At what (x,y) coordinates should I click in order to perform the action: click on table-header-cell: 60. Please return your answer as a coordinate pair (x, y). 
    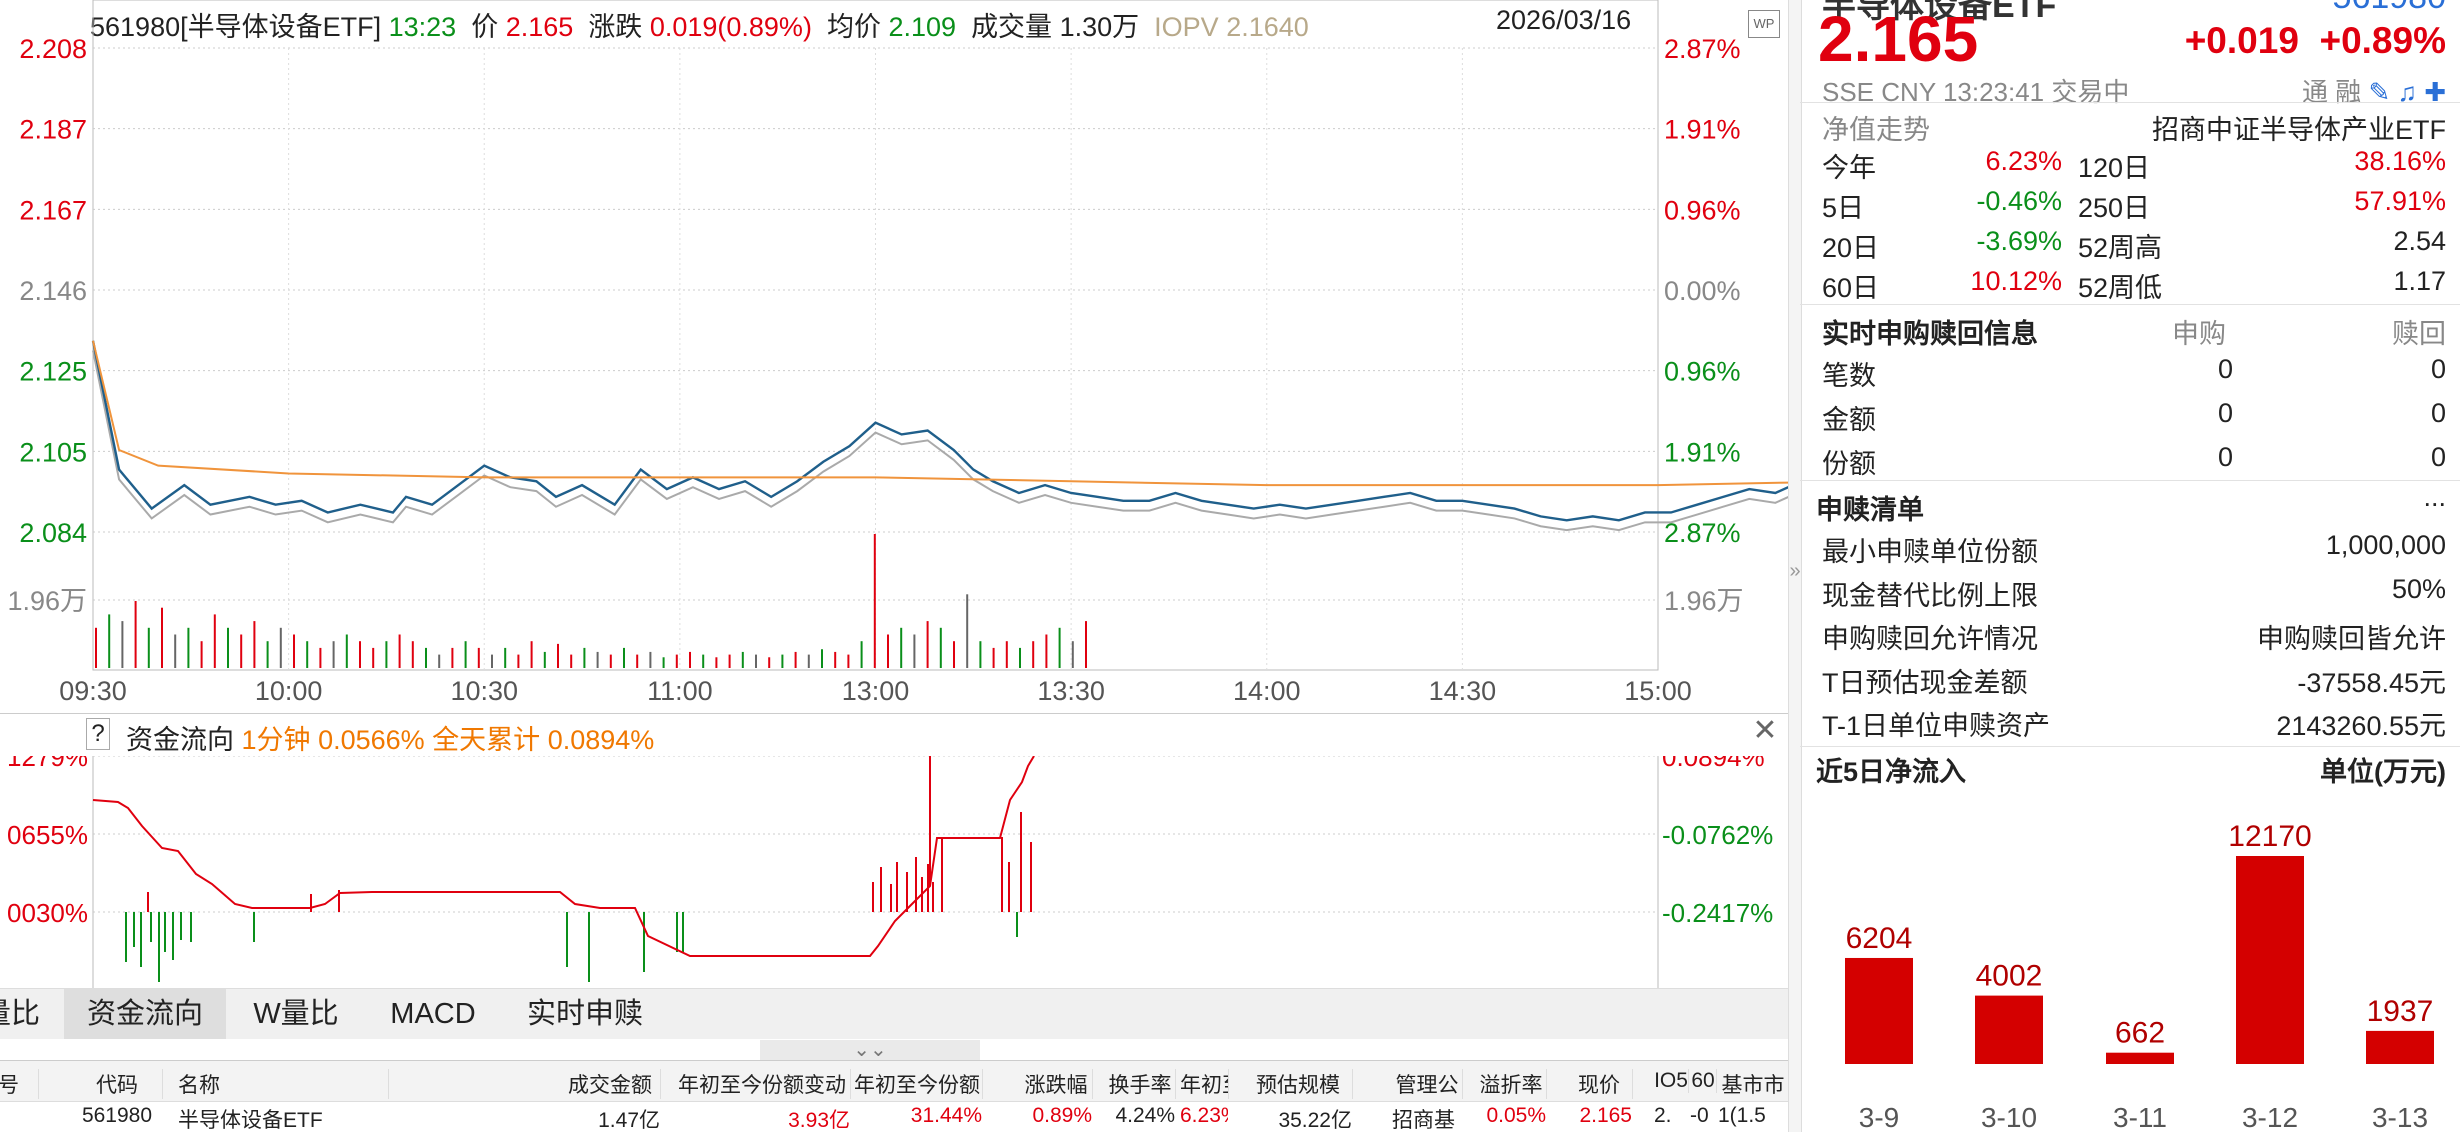
    Looking at the image, I should click on (1703, 1081).